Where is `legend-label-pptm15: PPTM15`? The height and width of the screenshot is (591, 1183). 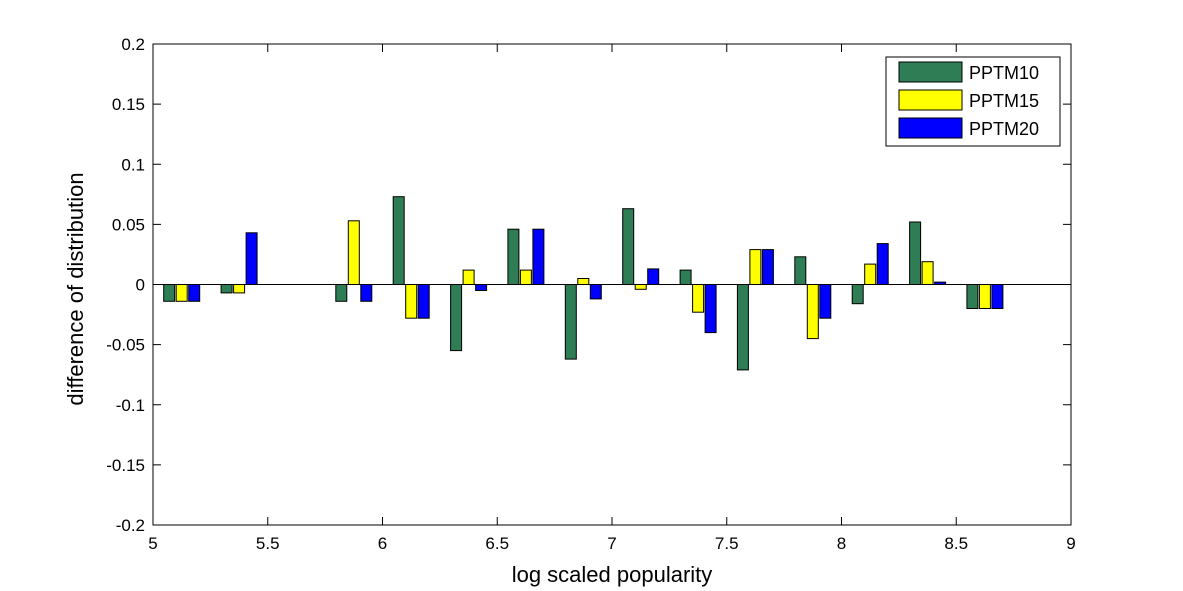 legend-label-pptm15: PPTM15 is located at coordinates (1004, 101).